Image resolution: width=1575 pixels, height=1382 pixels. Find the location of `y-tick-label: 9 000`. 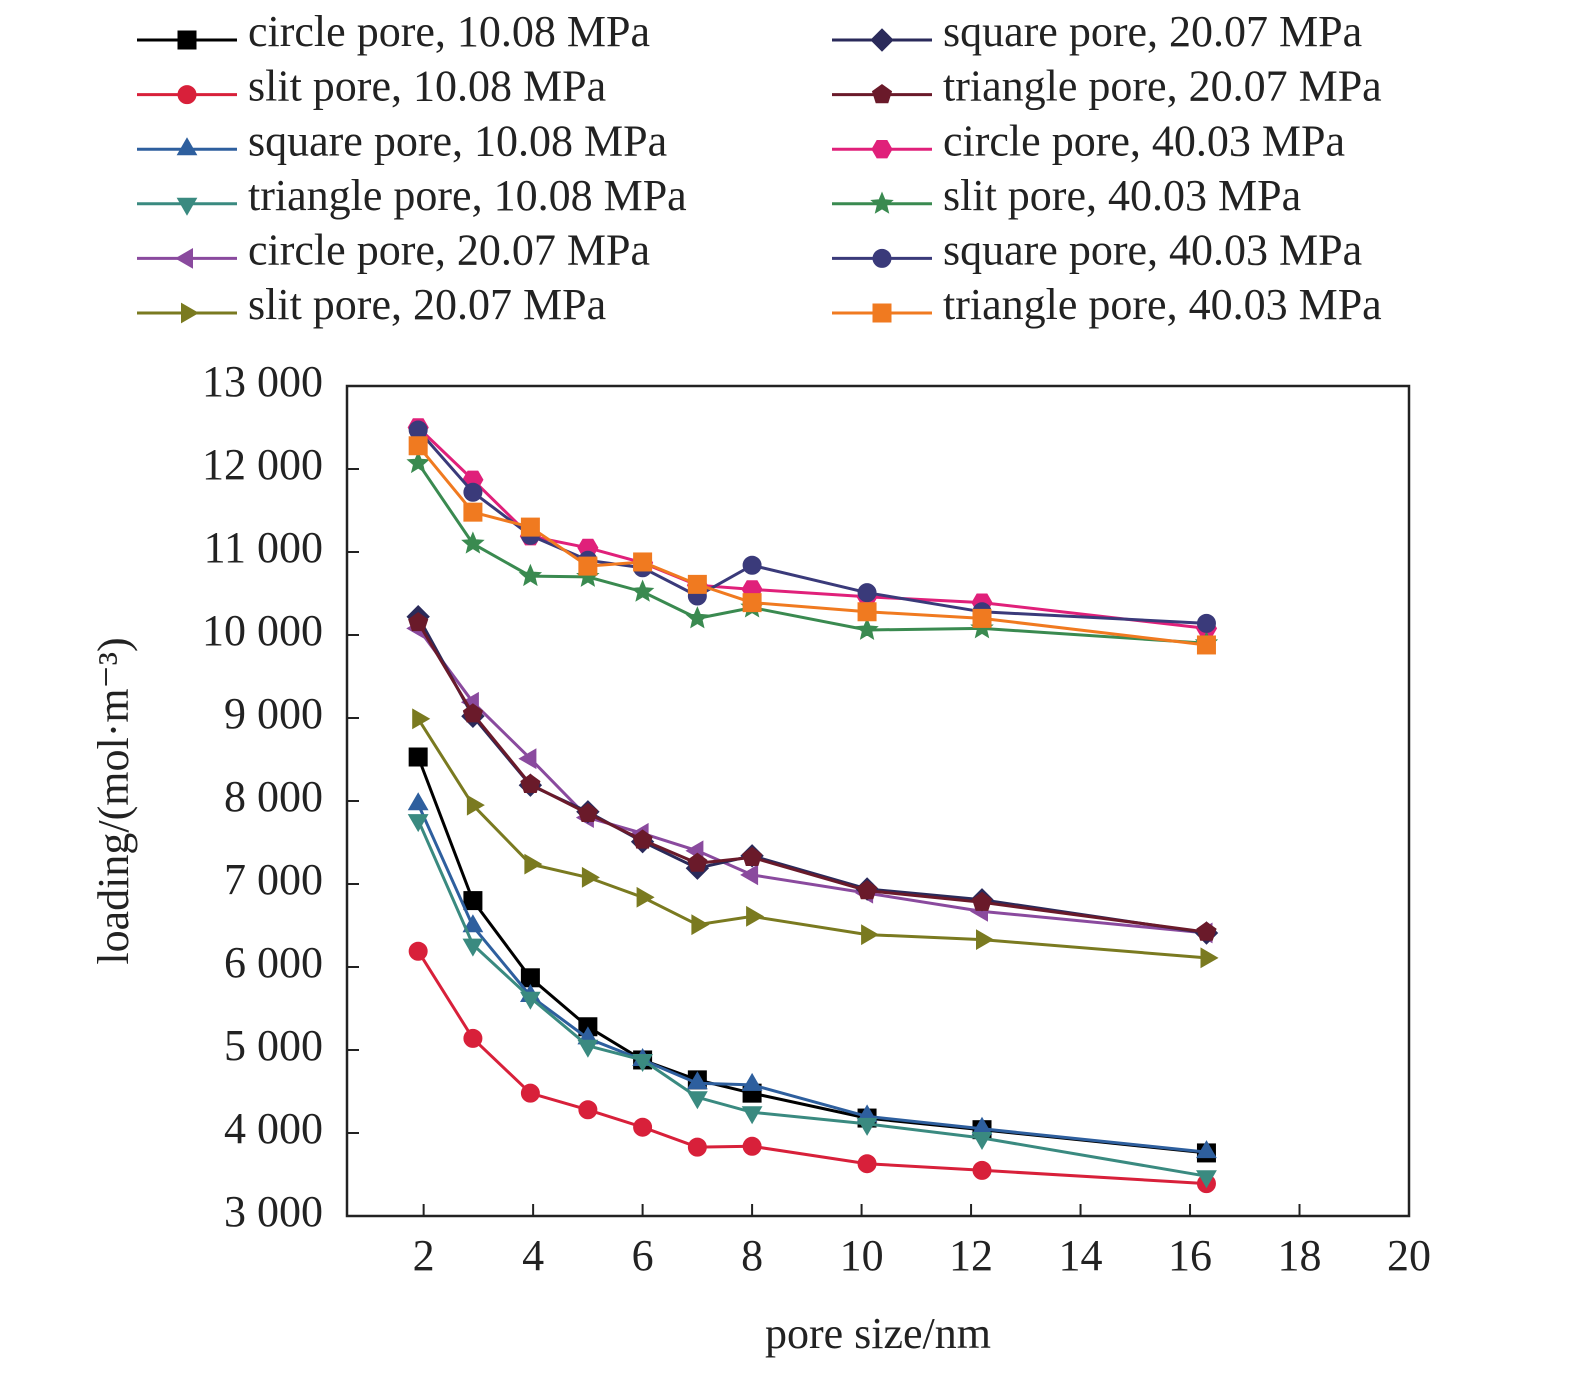

y-tick-label: 9 000 is located at coordinates (273, 713).